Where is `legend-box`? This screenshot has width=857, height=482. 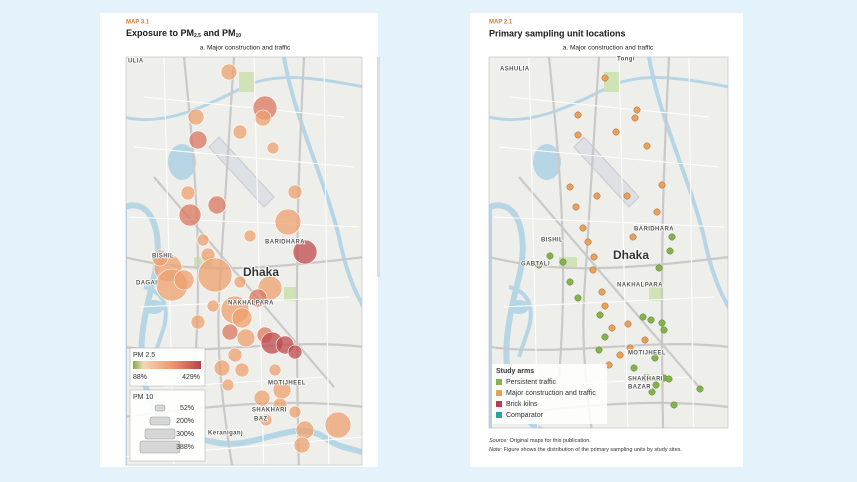
legend-box is located at coordinates (549, 394).